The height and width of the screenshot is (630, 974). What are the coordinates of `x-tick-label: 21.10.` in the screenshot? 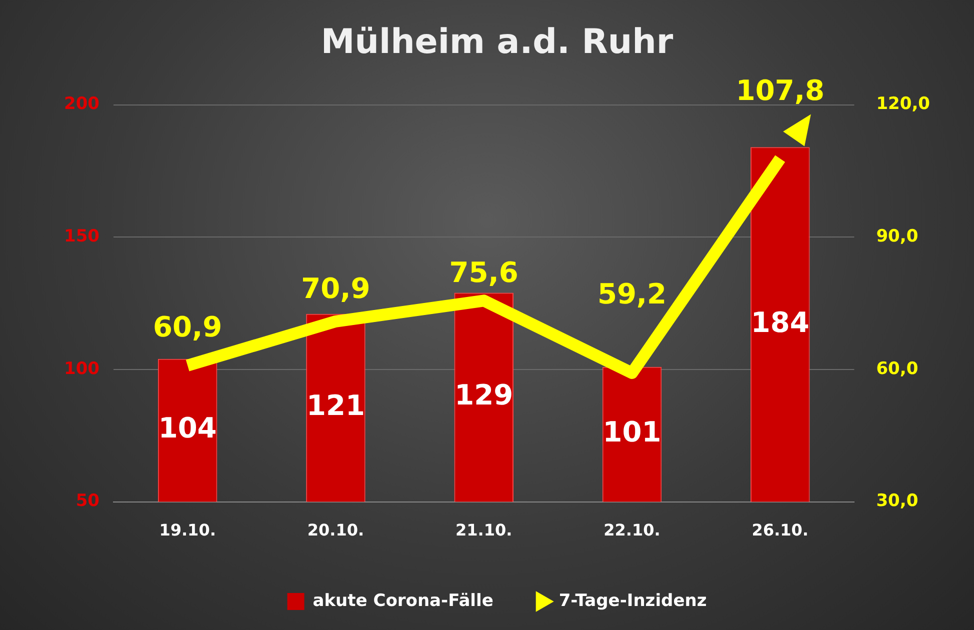 It's located at (484, 530).